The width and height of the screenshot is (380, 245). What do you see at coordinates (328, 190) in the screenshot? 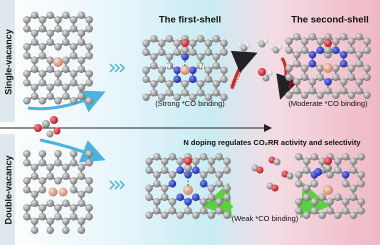
I see `copper-atom` at bounding box center [328, 190].